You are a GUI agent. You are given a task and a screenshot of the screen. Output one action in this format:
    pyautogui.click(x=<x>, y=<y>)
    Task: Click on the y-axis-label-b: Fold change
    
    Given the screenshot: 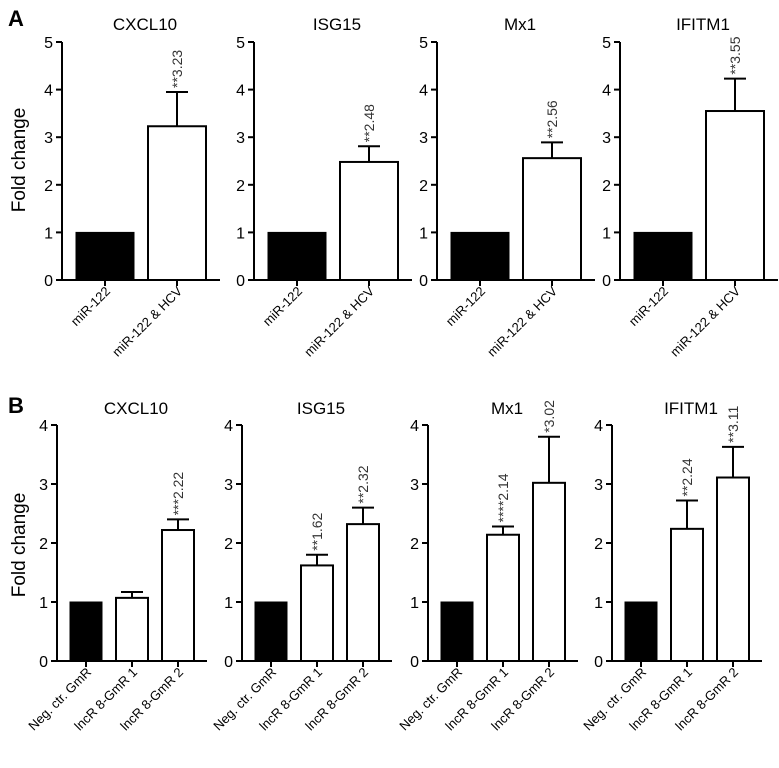 What is the action you would take?
    pyautogui.click(x=19, y=545)
    